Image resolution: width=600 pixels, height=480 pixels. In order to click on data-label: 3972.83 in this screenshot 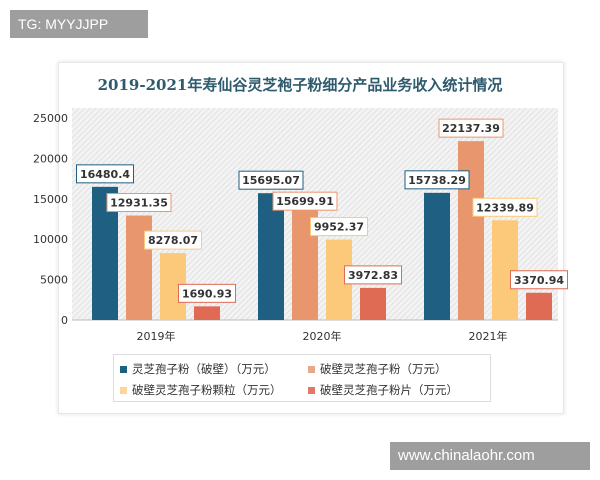, I will do `click(373, 275)`.